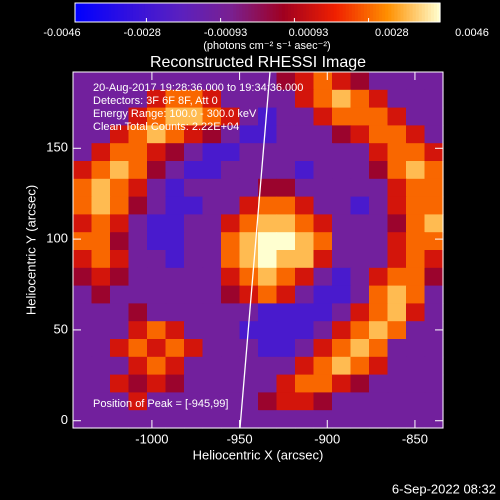 Image resolution: width=500 pixels, height=500 pixels. What do you see at coordinates (160, 404) in the screenshot?
I see `peak-label: Position of Peak = [-945,99]` at bounding box center [160, 404].